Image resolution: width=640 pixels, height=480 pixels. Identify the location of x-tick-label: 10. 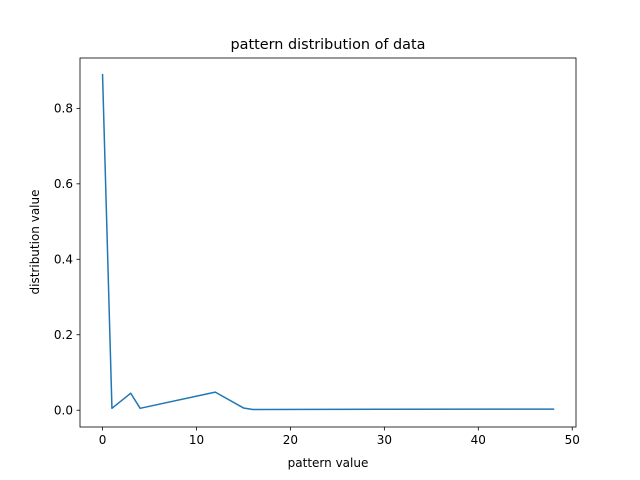
(196, 440).